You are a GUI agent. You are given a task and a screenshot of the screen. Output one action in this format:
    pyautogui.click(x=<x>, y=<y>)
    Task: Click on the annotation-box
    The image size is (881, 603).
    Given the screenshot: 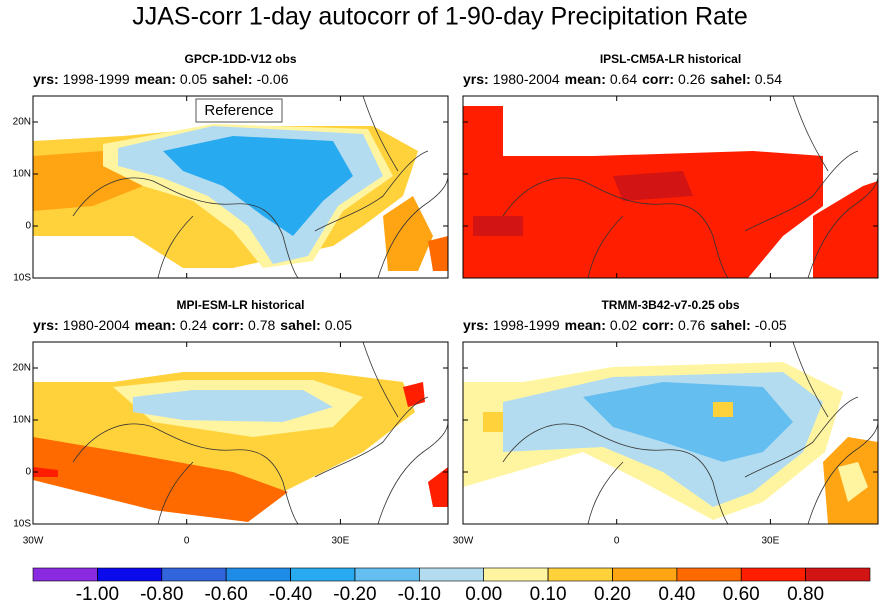 What is the action you would take?
    pyautogui.click(x=239, y=110)
    